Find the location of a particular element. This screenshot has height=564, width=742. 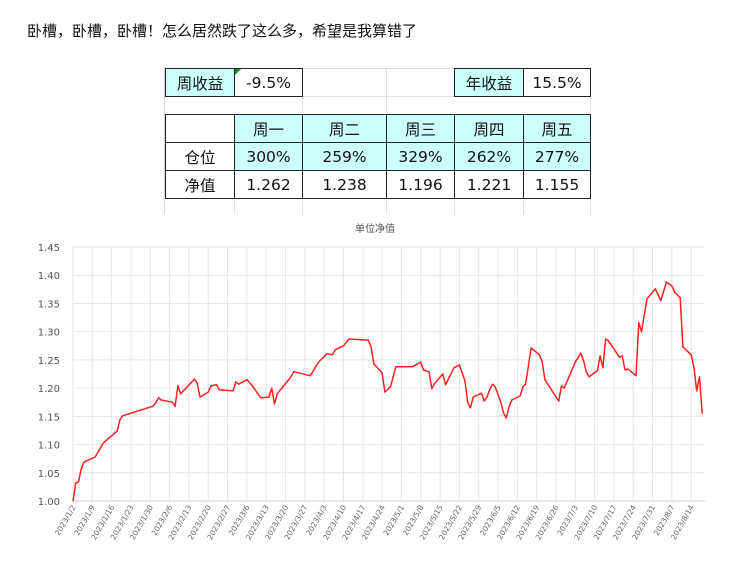

weekly-return-label: 周收益 is located at coordinates (200, 82).